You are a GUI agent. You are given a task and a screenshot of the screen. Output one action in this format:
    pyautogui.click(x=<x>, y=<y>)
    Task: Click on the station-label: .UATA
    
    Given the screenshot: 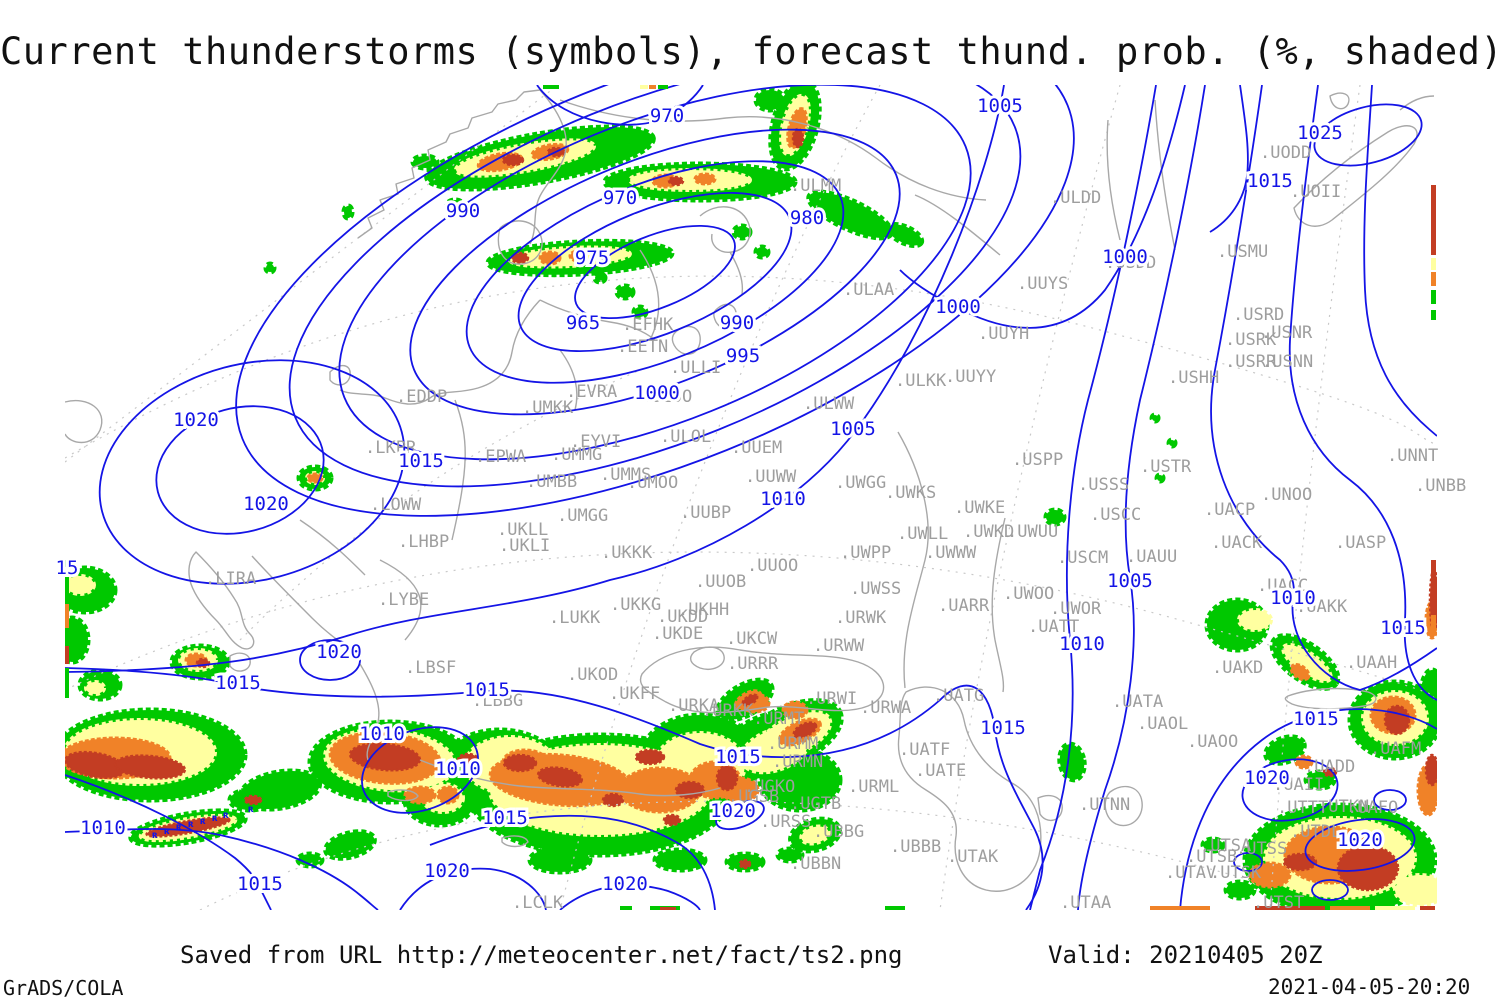 What is the action you would take?
    pyautogui.click(x=1137, y=702)
    